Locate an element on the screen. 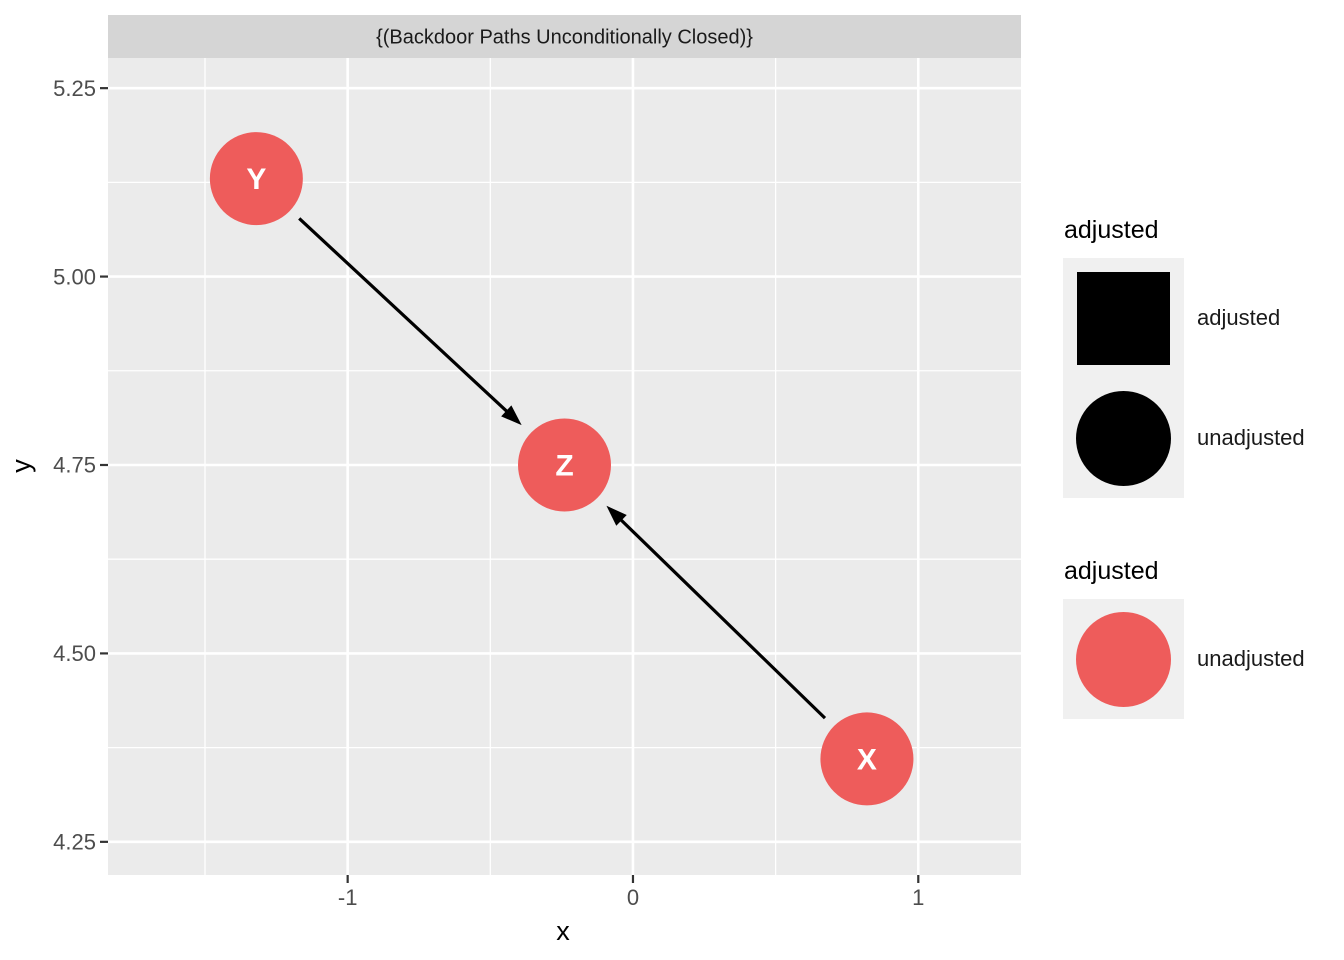 Image resolution: width=1344 pixels, height=960 pixels. legend-entry-label: adjusted is located at coordinates (1239, 317).